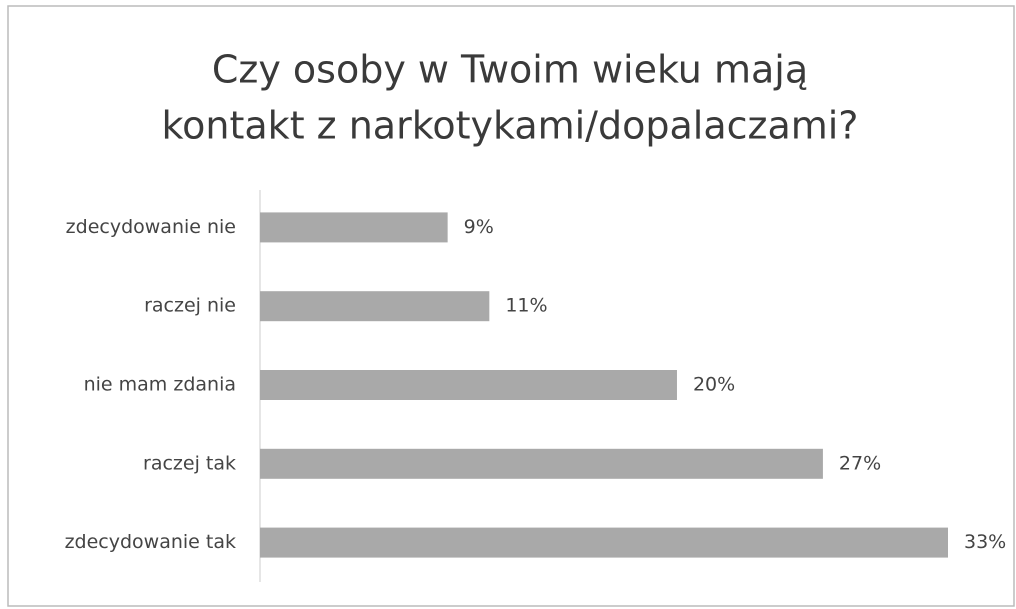 This screenshot has height=609, width=1016. What do you see at coordinates (985, 542) in the screenshot?
I see `data-label: 33%` at bounding box center [985, 542].